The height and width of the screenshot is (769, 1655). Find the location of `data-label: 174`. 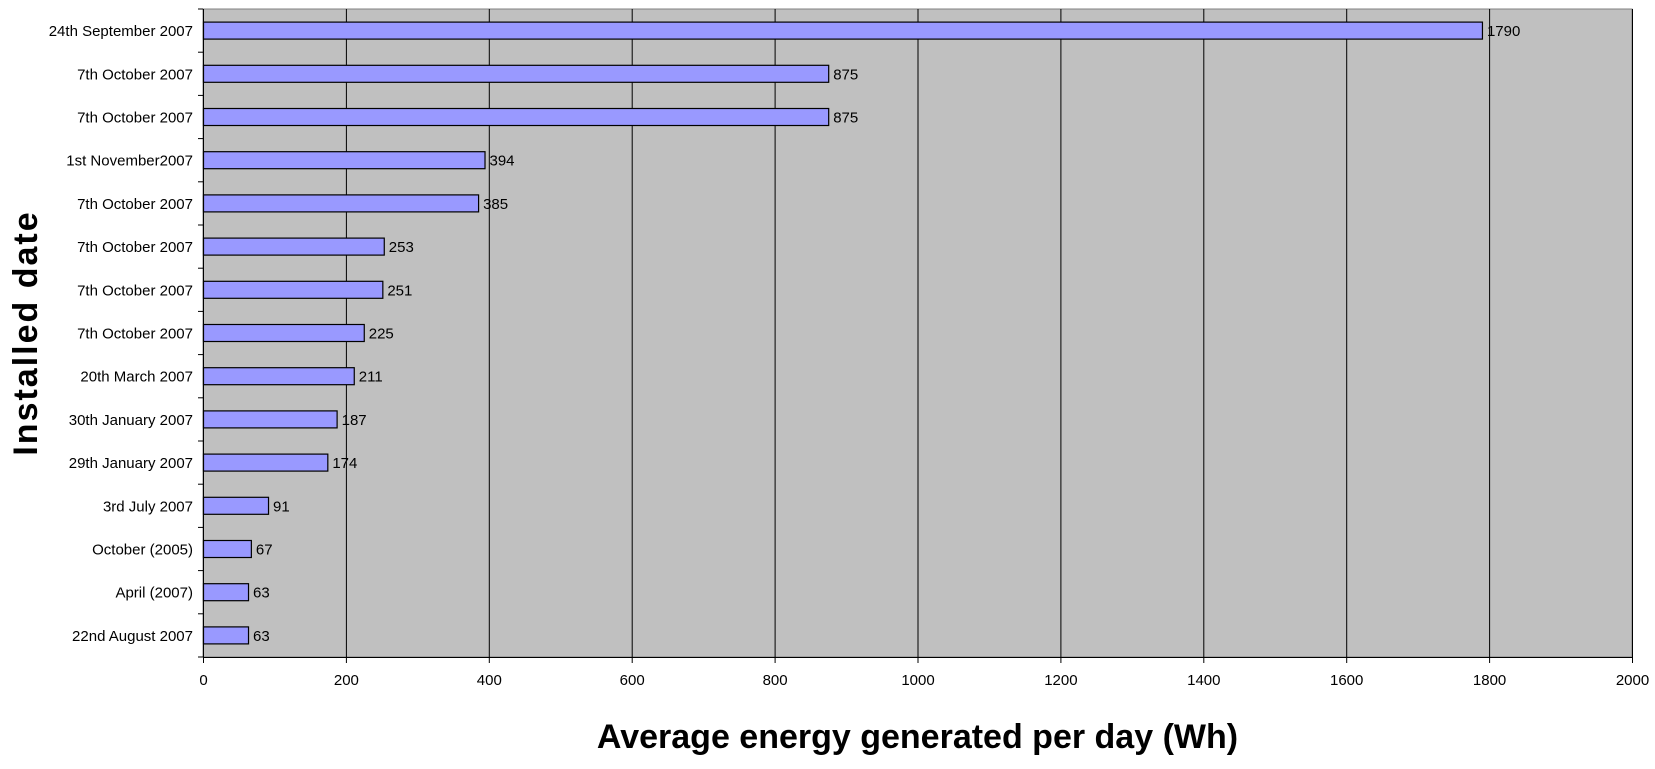

data-label: 174 is located at coordinates (344, 463).